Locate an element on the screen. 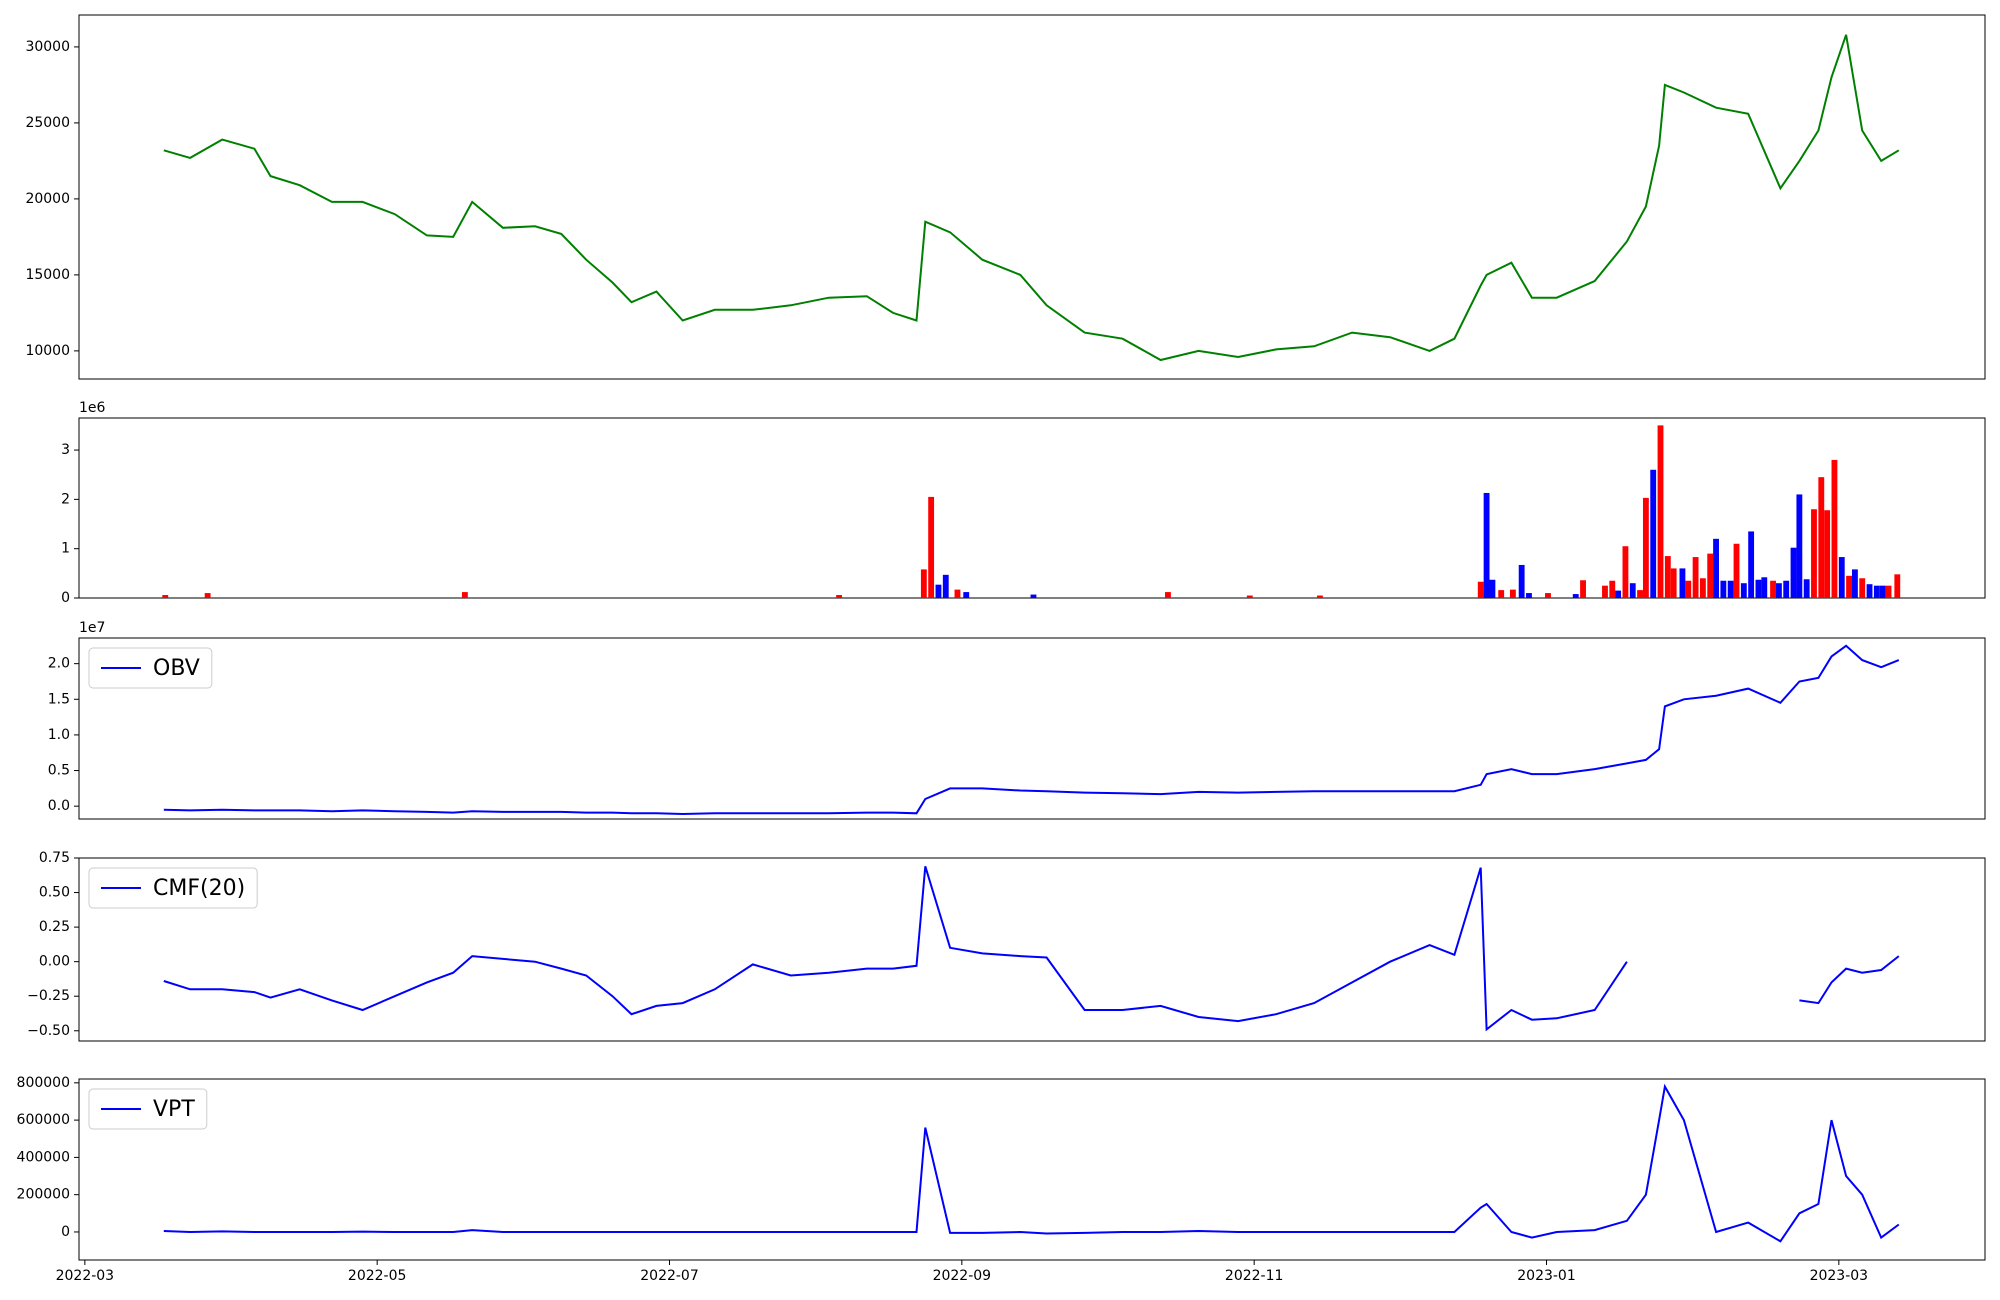  y-tick-label: 1.0 is located at coordinates (59, 735).